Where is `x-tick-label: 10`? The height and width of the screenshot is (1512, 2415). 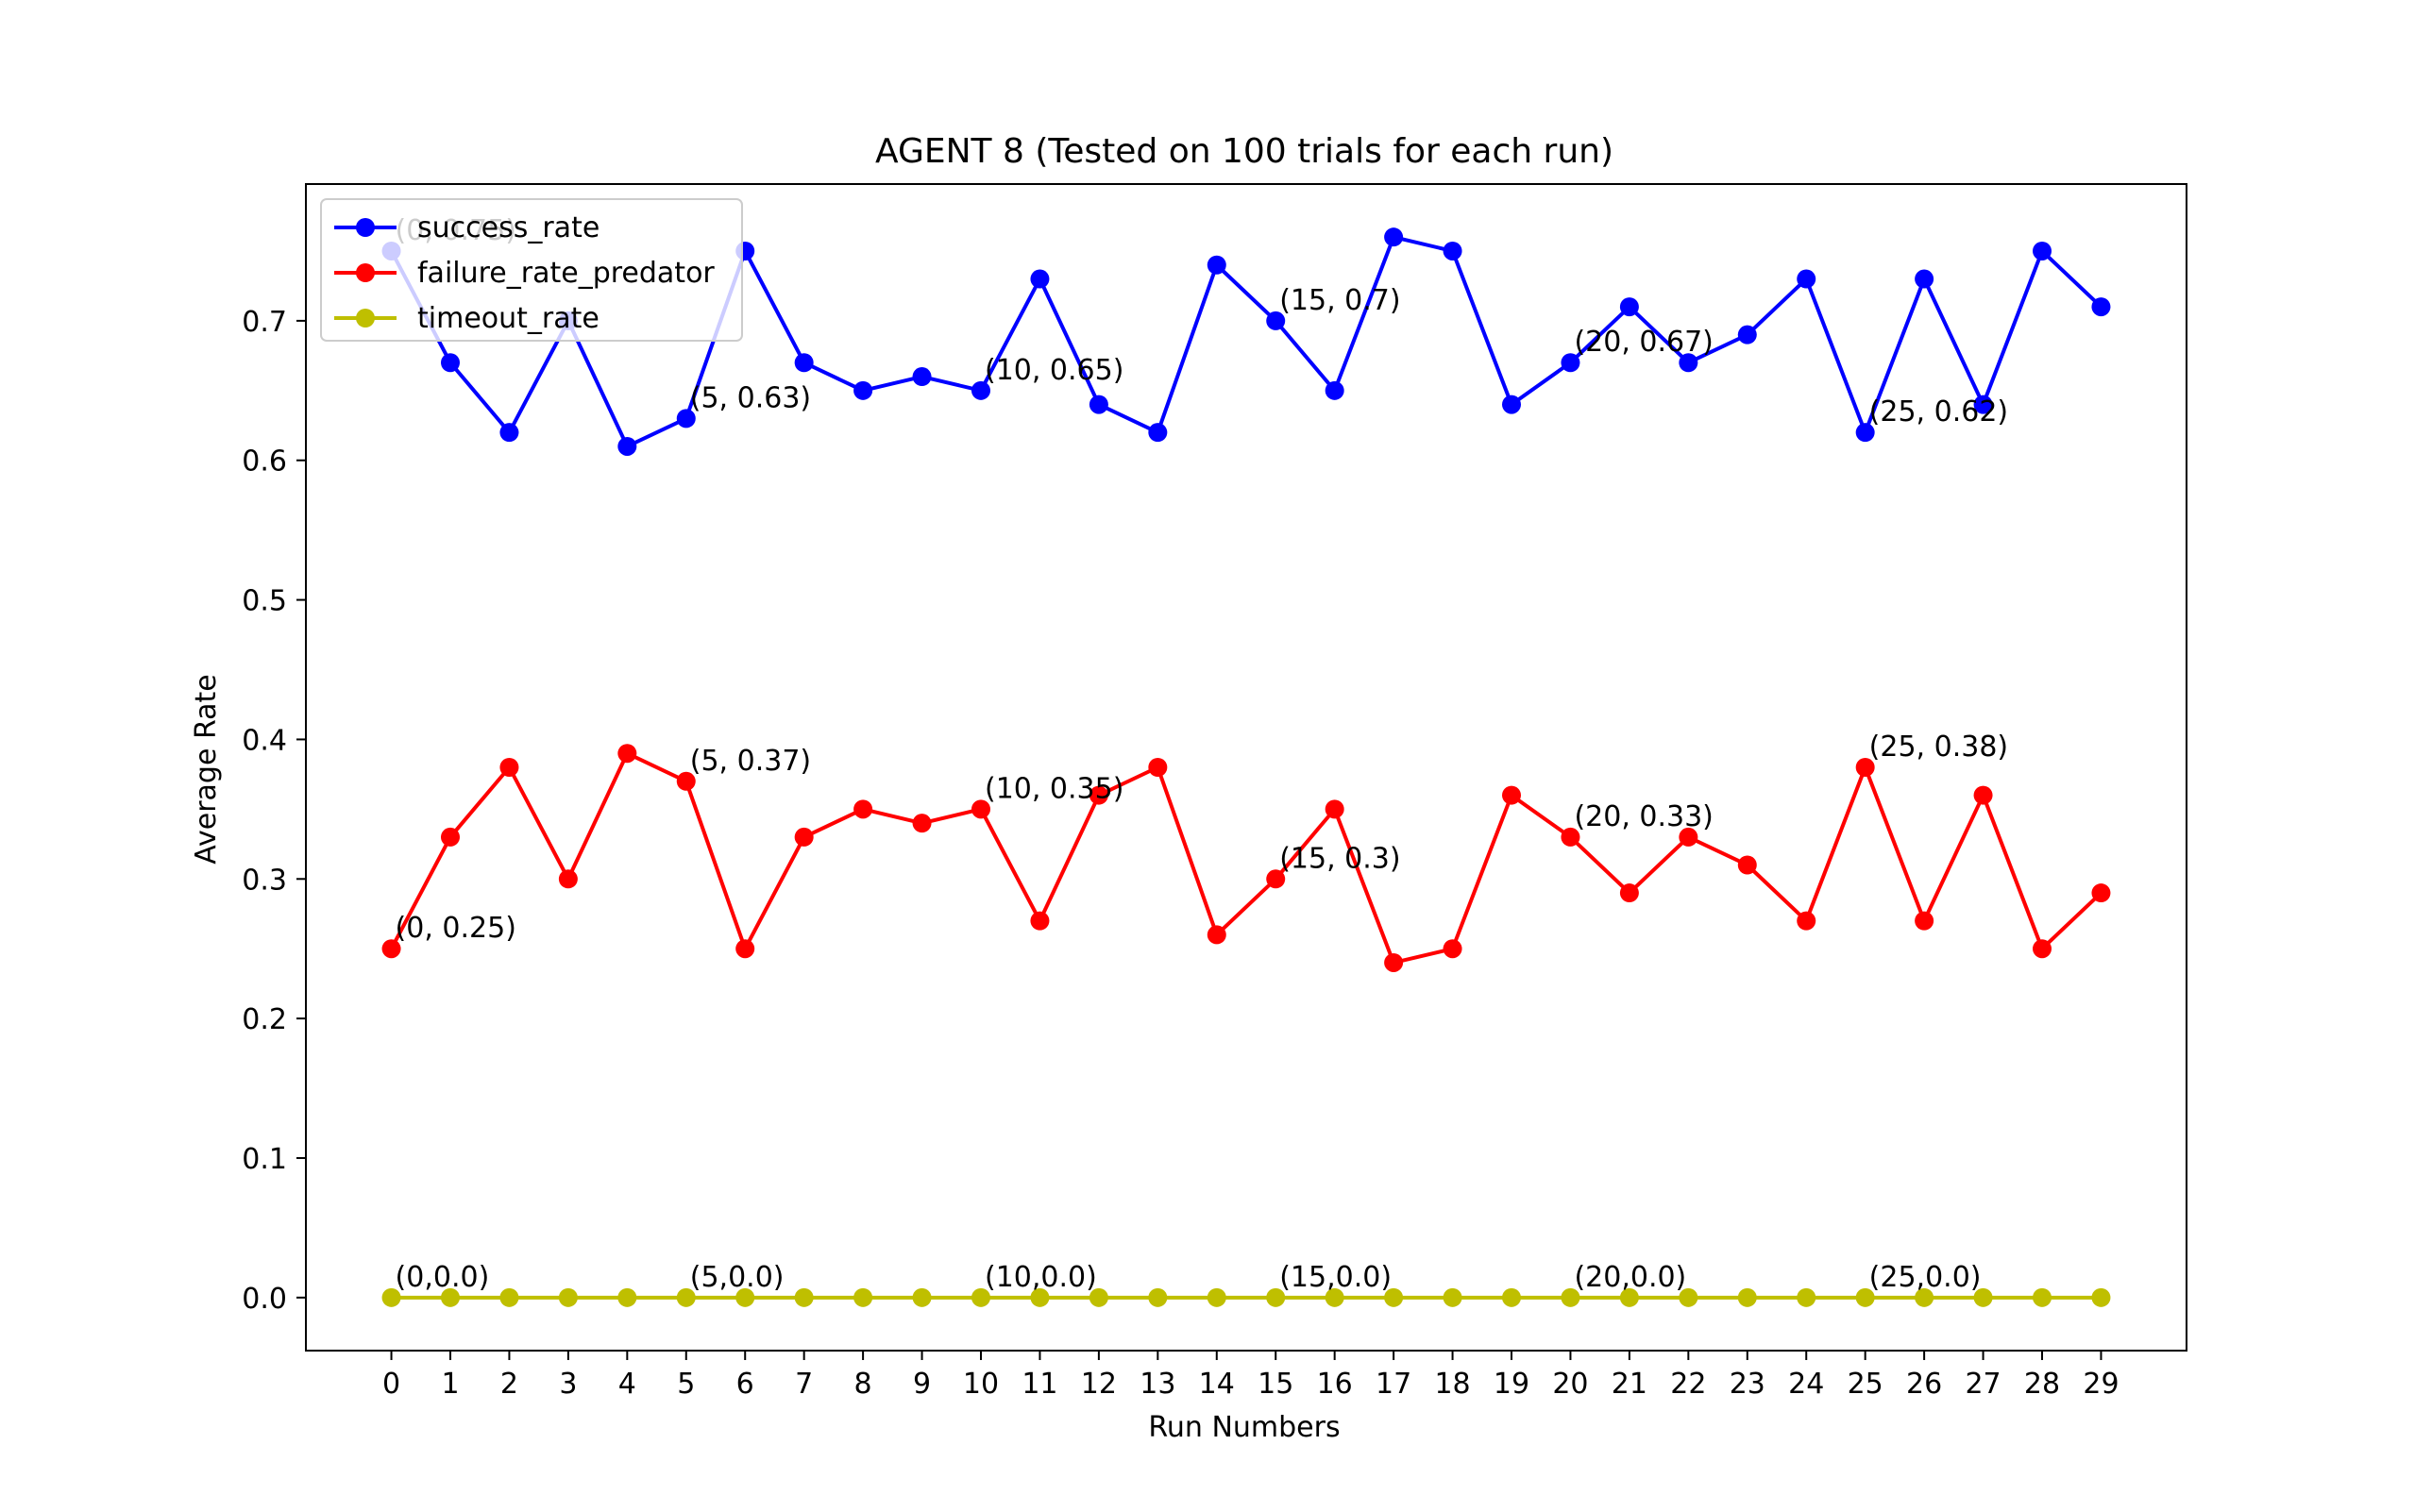 x-tick-label: 10 is located at coordinates (981, 1384).